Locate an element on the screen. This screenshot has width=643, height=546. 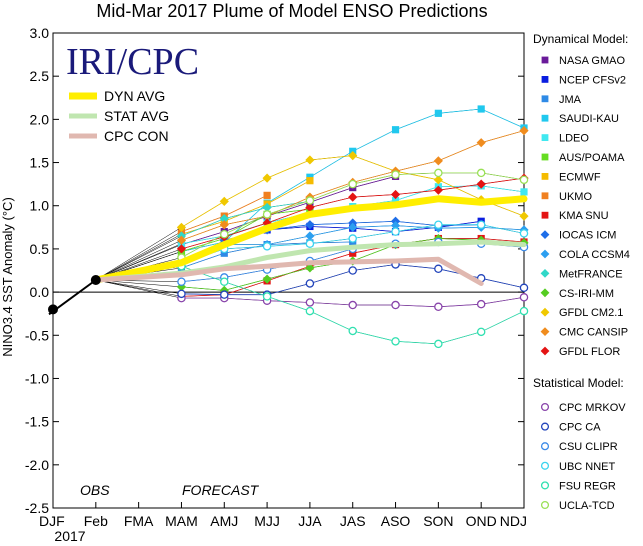
legend-label: SAUDI-KAU is located at coordinates (589, 119).